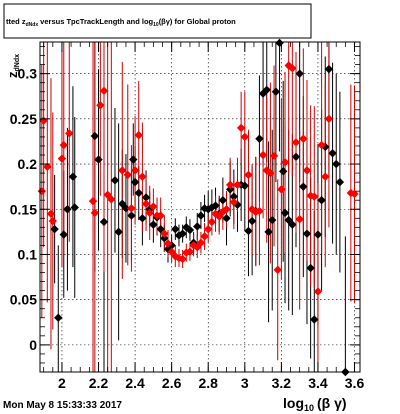 The width and height of the screenshot is (400, 414). What do you see at coordinates (172, 383) in the screenshot?
I see `x-tick-label: 2.6` at bounding box center [172, 383].